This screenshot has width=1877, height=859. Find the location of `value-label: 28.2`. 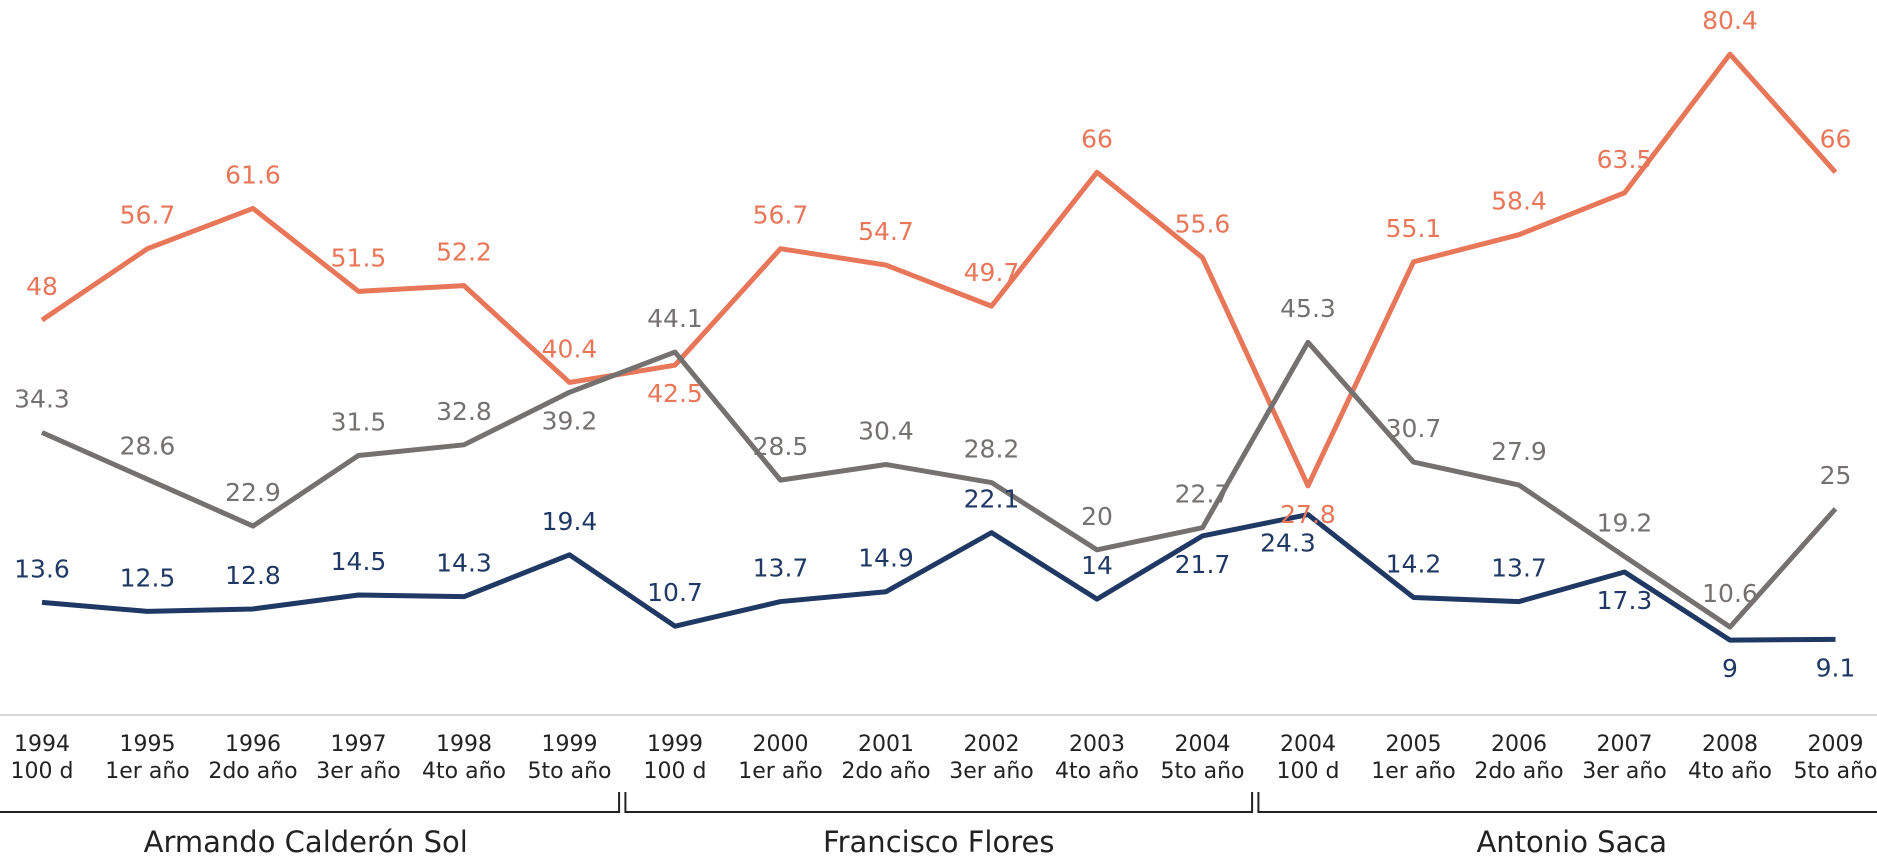

value-label: 28.2 is located at coordinates (992, 449).